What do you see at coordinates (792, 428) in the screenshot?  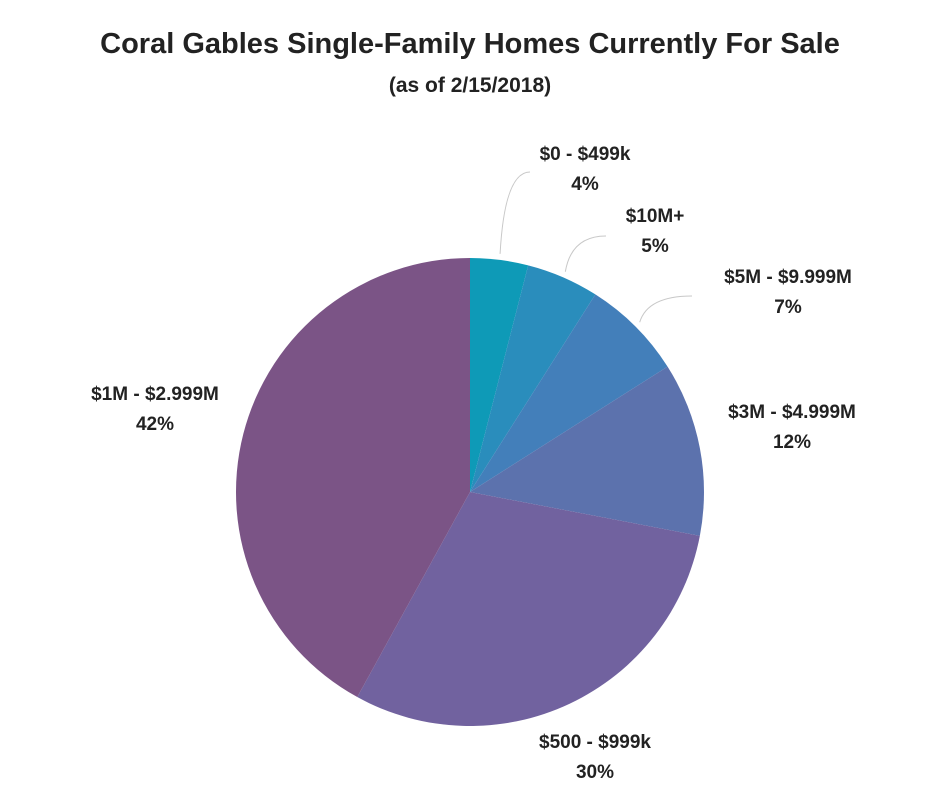 I see `slice-label-3m-4-999m: $3M - $4.999M 12%` at bounding box center [792, 428].